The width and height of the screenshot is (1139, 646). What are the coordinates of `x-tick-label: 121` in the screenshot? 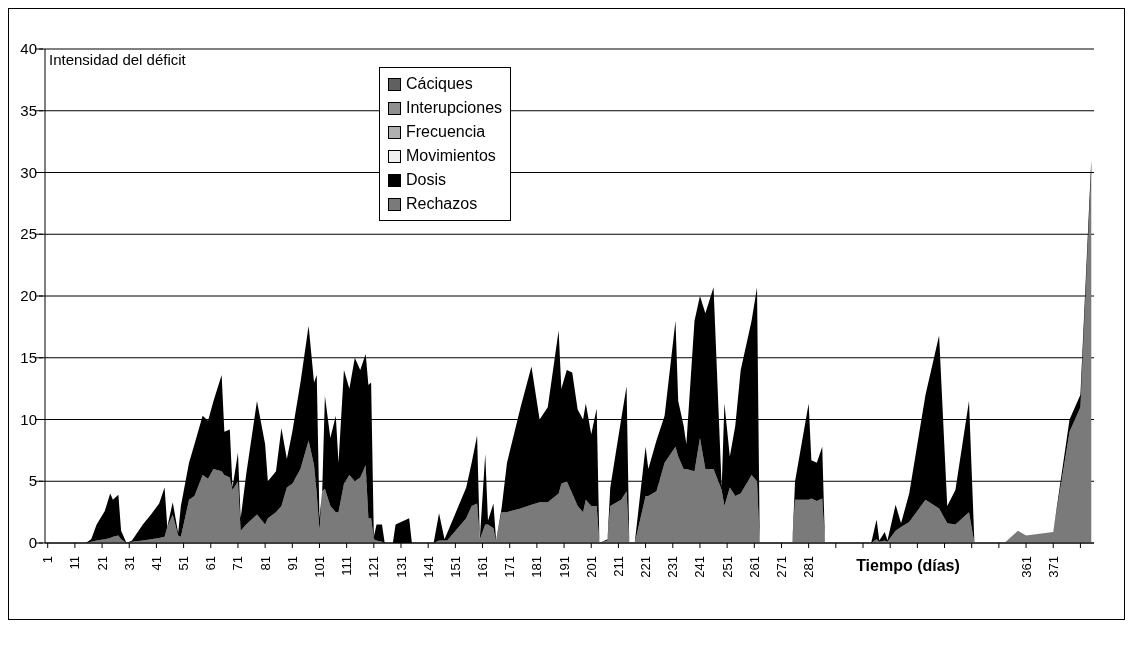 It's located at (374, 567).